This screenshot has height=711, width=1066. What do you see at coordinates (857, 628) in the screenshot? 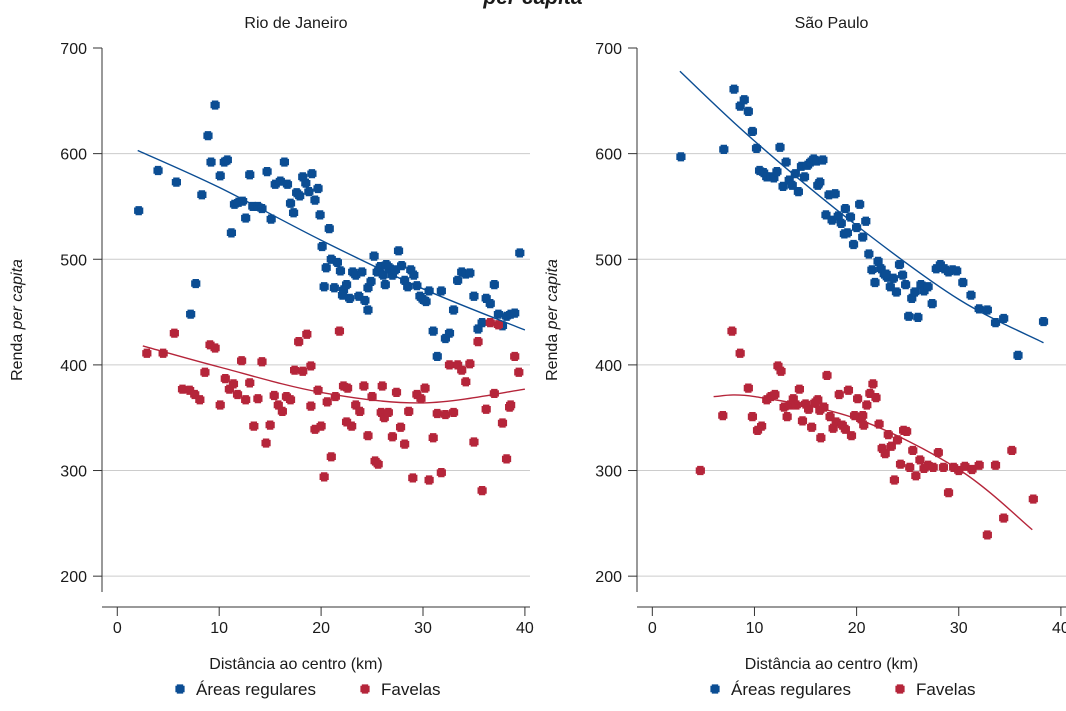
I see `x-tick-label: 20` at bounding box center [857, 628].